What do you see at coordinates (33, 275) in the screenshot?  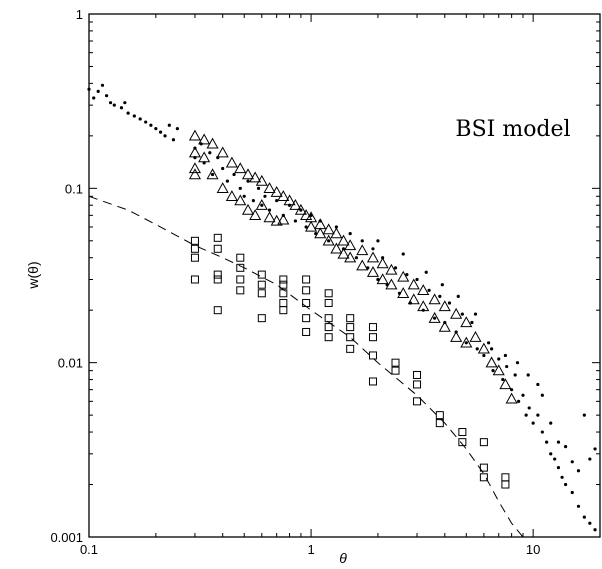 I see `y-axis-label: w(θ)` at bounding box center [33, 275].